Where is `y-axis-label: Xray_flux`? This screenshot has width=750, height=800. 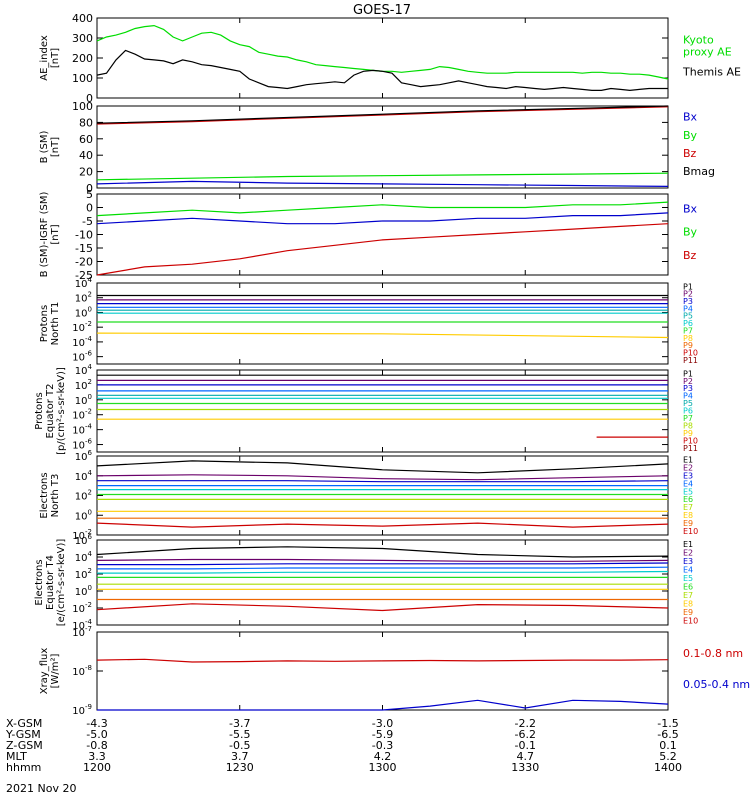 y-axis-label: Xray_flux is located at coordinates (44, 671).